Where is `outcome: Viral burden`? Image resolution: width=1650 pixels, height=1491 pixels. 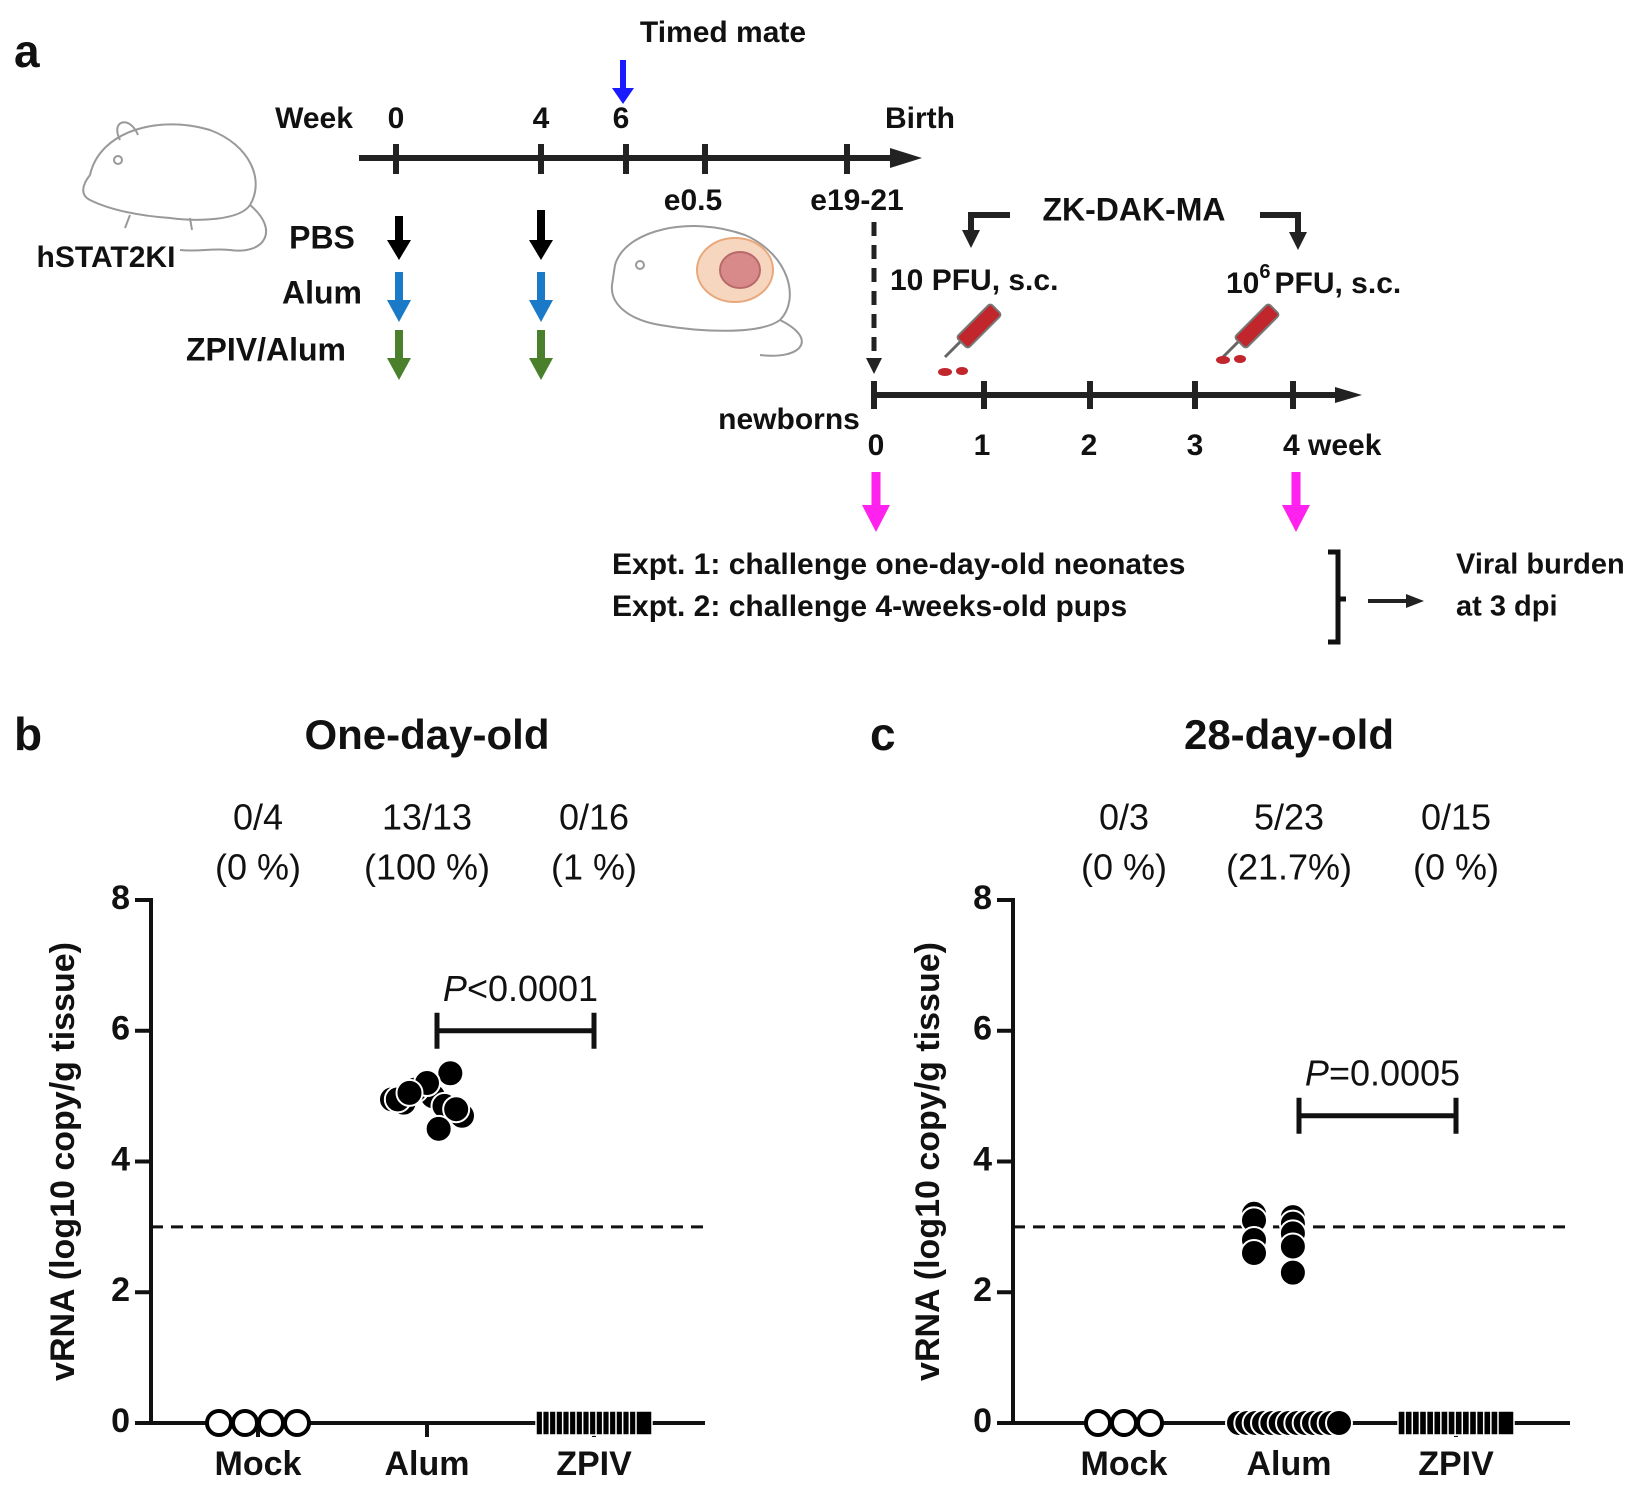 outcome: Viral burden is located at coordinates (1540, 565).